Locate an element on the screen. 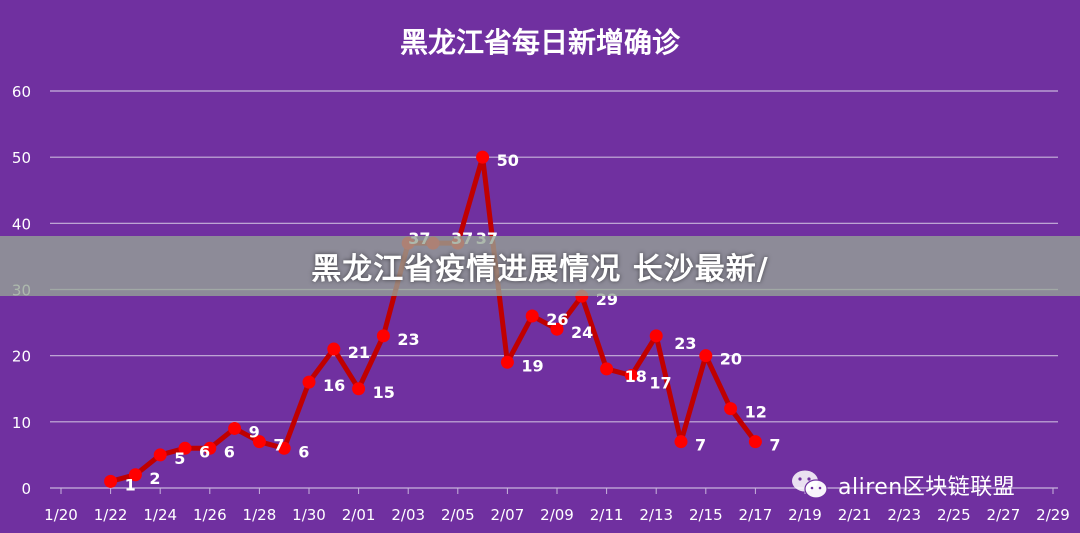 The image size is (1080, 533). x-tick-label: 1/22 is located at coordinates (111, 515).